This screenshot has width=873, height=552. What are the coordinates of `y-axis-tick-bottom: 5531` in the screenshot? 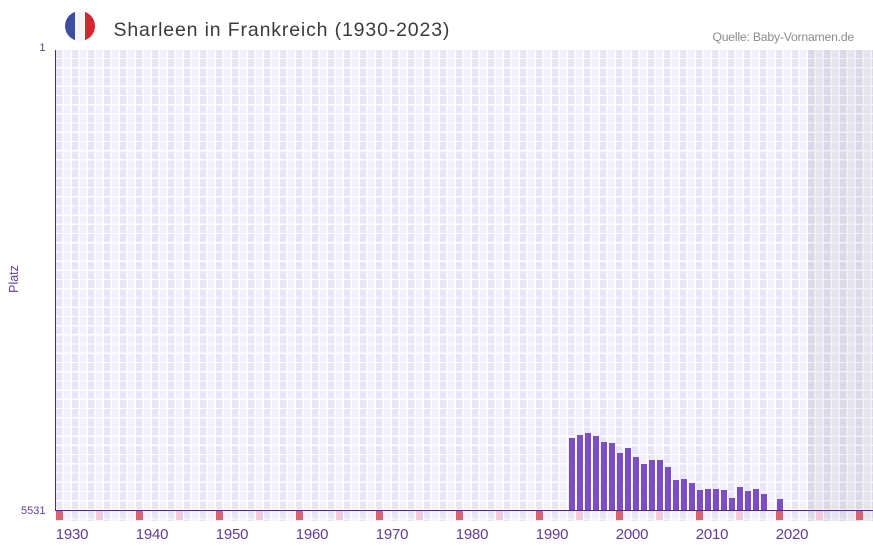 It's located at (33, 510).